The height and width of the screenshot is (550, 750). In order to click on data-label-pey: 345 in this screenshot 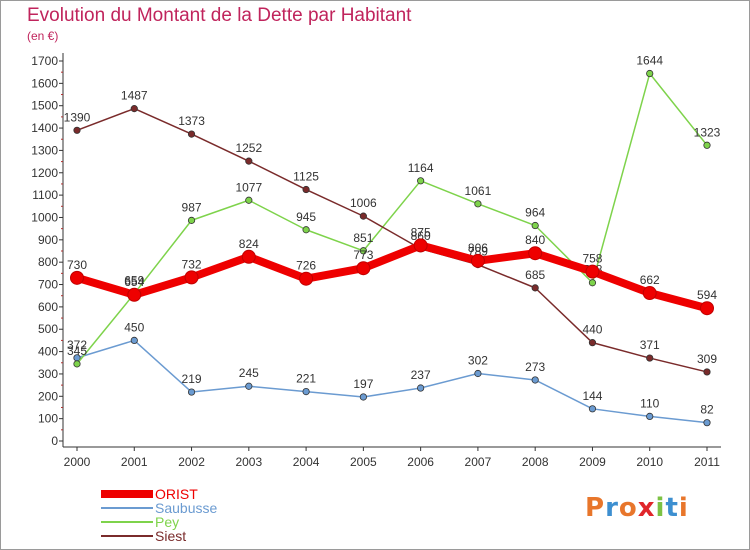, I will do `click(77, 351)`.